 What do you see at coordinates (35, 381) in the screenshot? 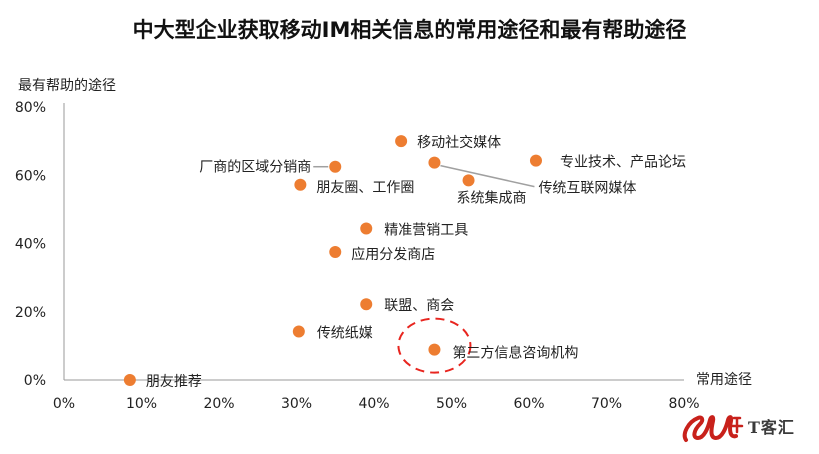
I see `y-tick-label: 0%` at bounding box center [35, 381].